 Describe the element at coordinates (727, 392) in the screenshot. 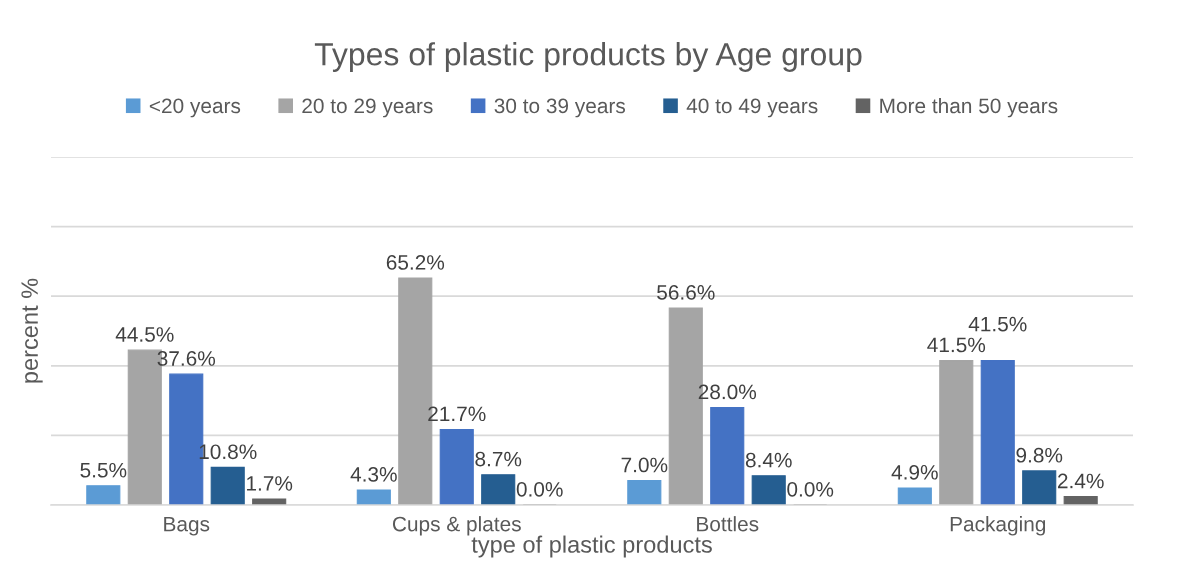

I see `data-label: 28.0%` at that location.